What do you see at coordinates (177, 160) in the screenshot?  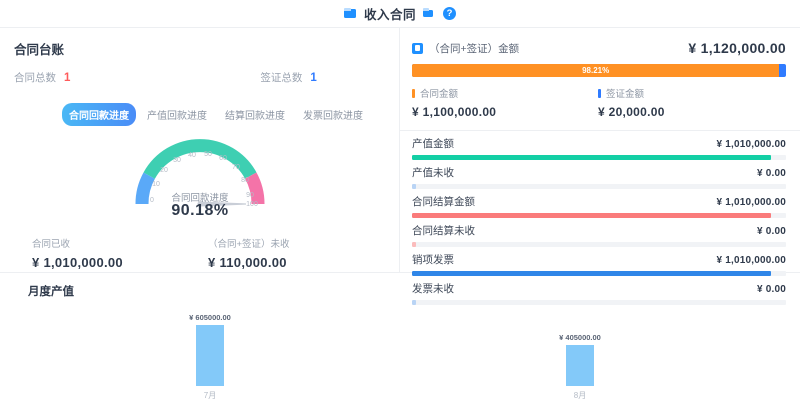 I see `svg-text: 30` at bounding box center [177, 160].